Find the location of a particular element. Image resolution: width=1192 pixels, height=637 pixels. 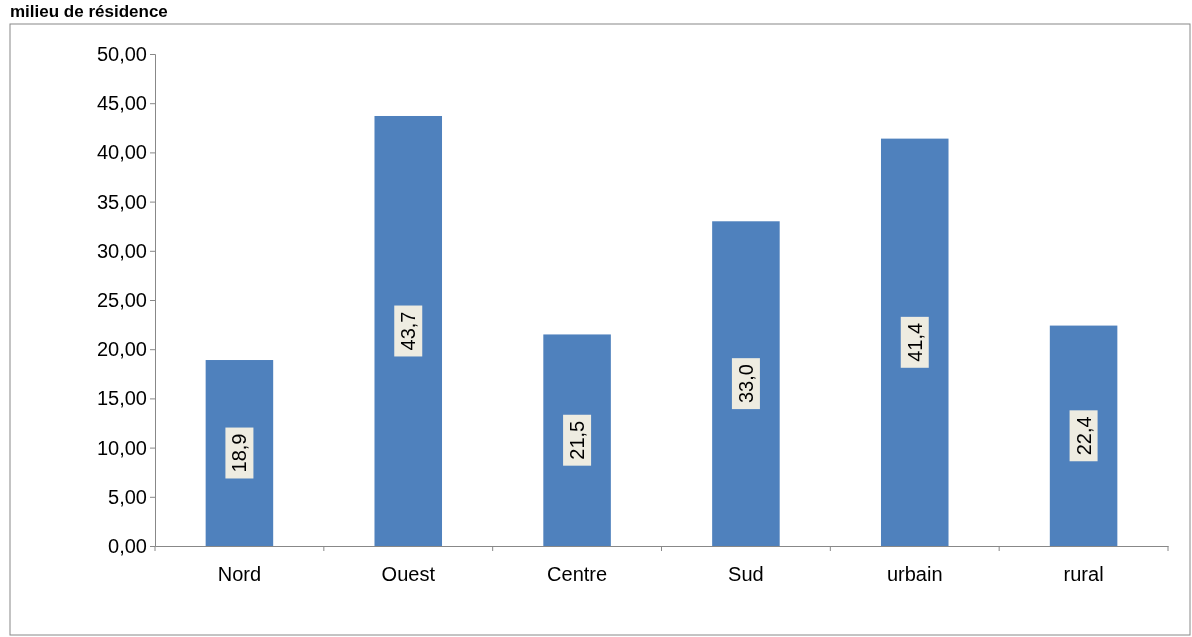

data-label: 21,5 is located at coordinates (577, 440).